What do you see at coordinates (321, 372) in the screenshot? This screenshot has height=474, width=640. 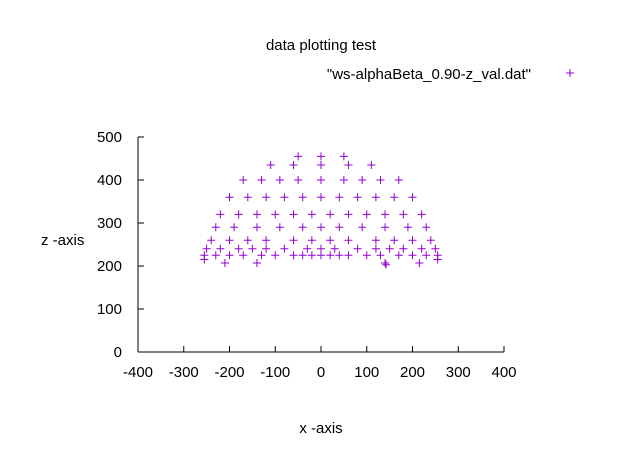 I see `x-tick-label: 0` at bounding box center [321, 372].